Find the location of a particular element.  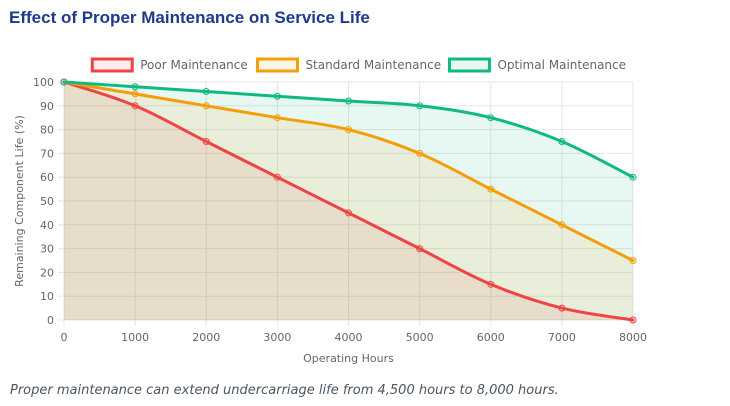

x-tick-label: 6000 is located at coordinates (491, 337).